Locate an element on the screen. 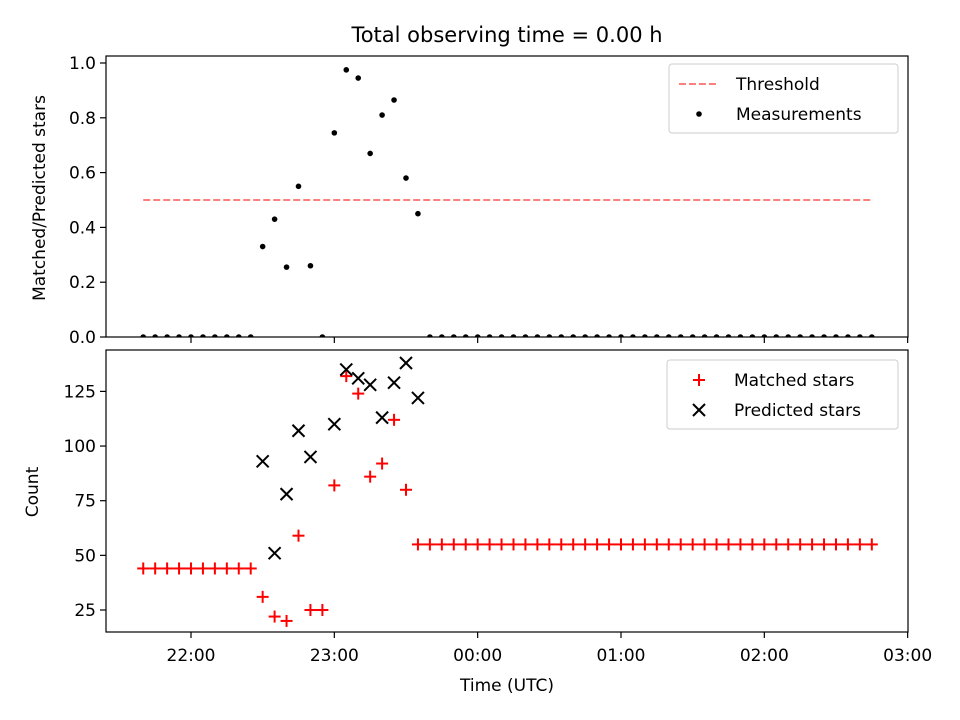  top-legend: Threshold Measurements is located at coordinates (783, 98).